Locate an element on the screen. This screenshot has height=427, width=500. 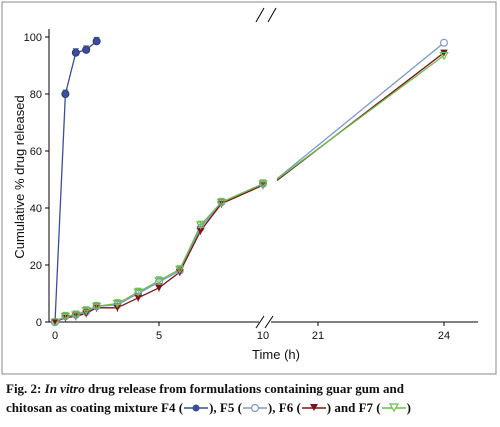
caption-text-2: chitosan as coating mixture F4 ( is located at coordinates (95, 407).